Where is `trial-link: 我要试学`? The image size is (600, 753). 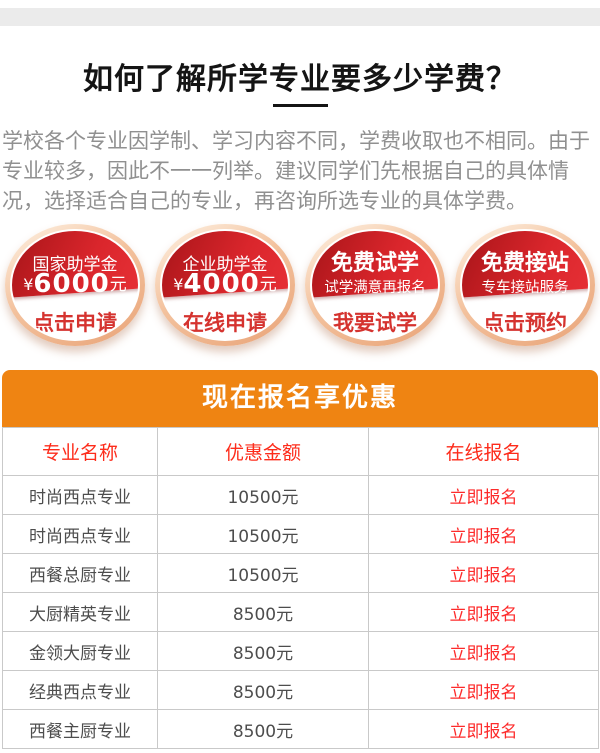 trial-link: 我要试学 is located at coordinates (375, 323).